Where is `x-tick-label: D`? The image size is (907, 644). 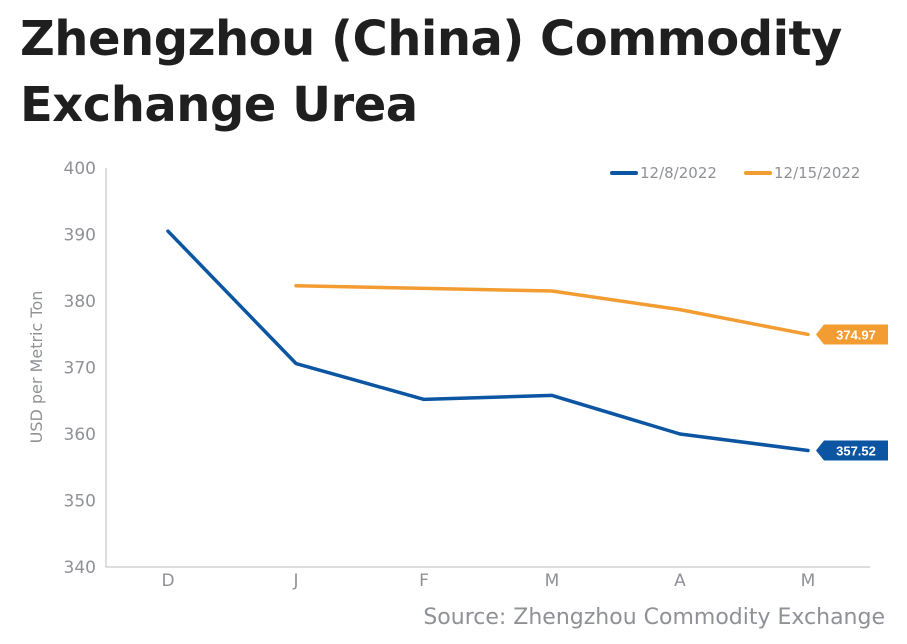
x-tick-label: D is located at coordinates (167, 581).